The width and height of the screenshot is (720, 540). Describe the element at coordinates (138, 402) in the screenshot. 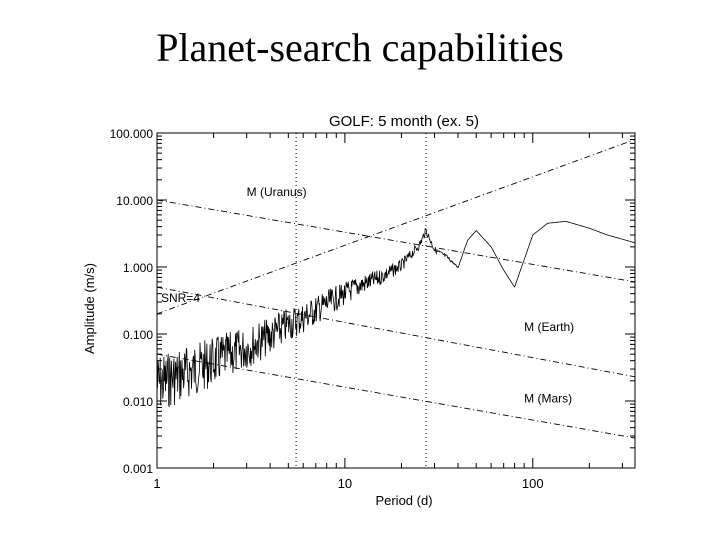

I see `y-tick-label: 0.010` at that location.